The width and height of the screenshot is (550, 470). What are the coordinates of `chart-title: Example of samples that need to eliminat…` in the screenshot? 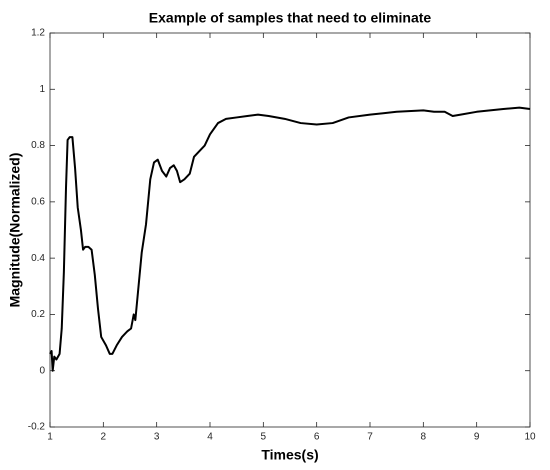 It's located at (290, 18).